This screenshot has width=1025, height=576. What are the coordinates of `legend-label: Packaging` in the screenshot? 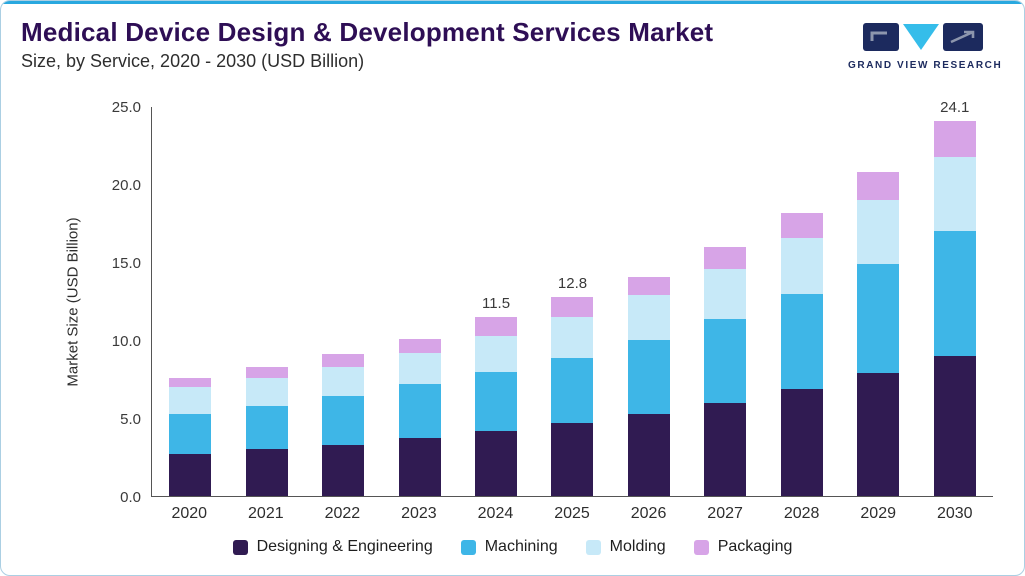 It's located at (755, 546).